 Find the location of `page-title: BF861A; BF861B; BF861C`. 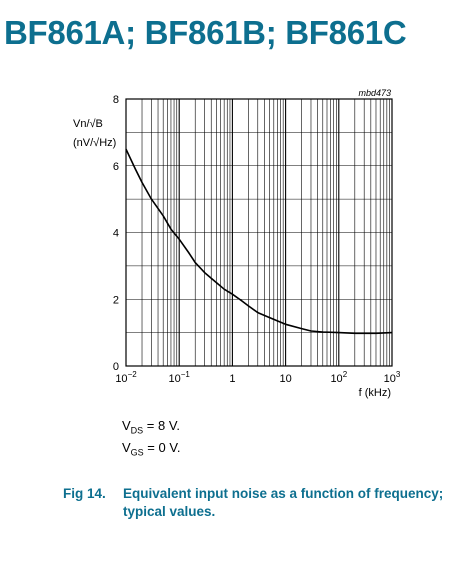

page-title: BF861A; BF861B; BF861C is located at coordinates (205, 32).